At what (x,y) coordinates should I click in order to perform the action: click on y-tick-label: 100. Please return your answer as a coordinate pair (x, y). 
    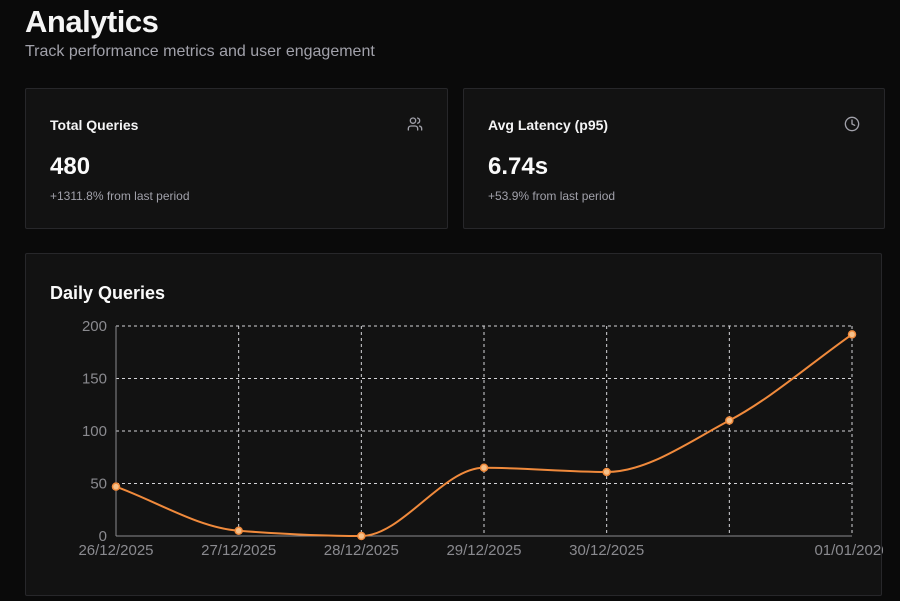
    Looking at the image, I should click on (94, 431).